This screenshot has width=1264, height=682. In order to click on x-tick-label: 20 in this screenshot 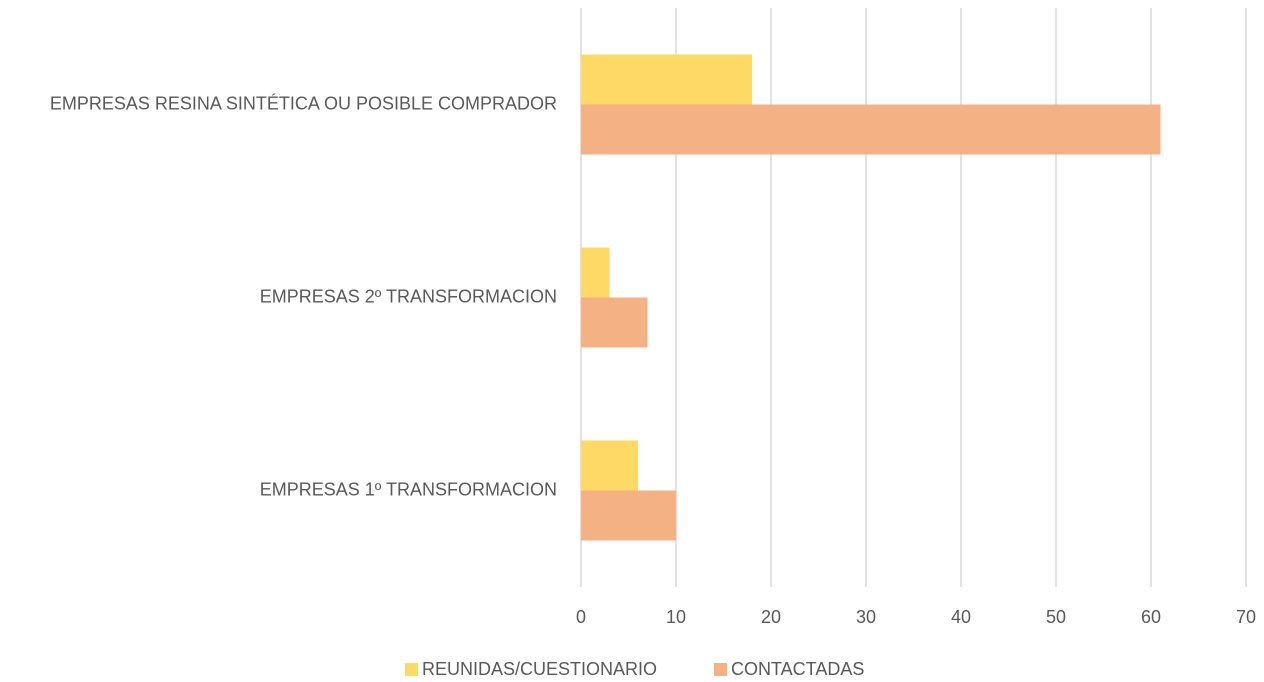, I will do `click(771, 617)`.